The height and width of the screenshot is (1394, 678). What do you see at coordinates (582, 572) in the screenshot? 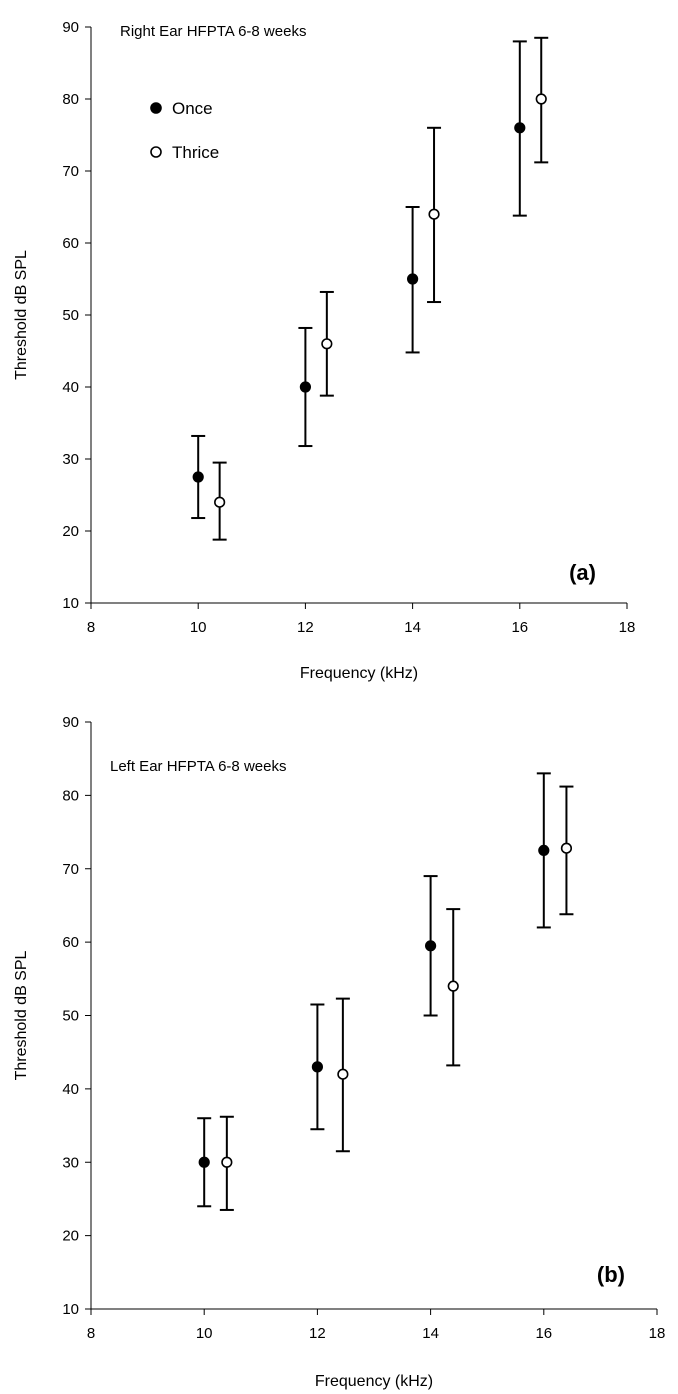
I see `panel-label: (a)` at bounding box center [582, 572].